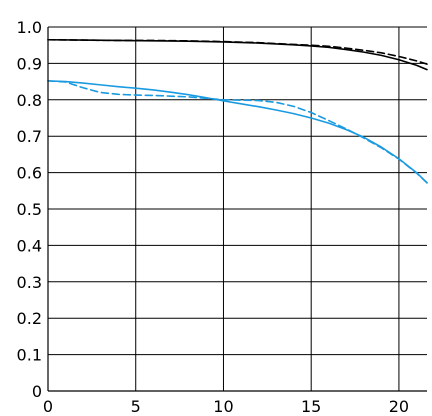  What do you see at coordinates (399, 406) in the screenshot?
I see `x-tick-label: 20` at bounding box center [399, 406].